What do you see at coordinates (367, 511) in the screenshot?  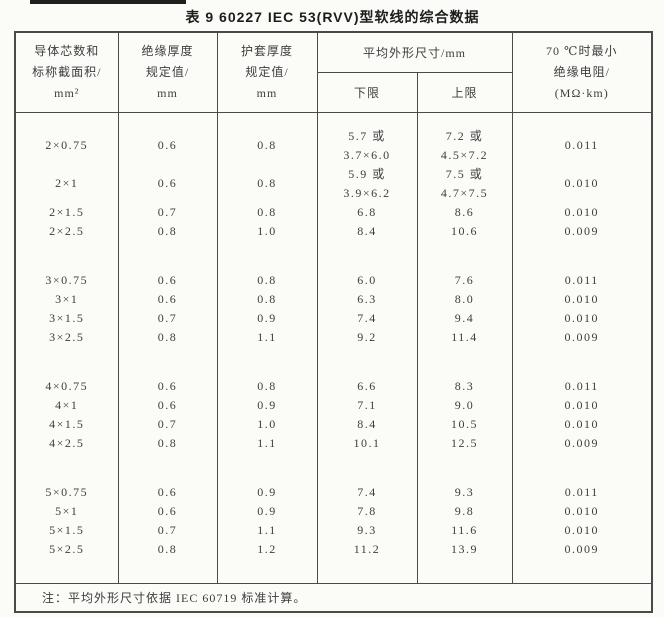 I see `value-cell: 7.8` at bounding box center [367, 511].